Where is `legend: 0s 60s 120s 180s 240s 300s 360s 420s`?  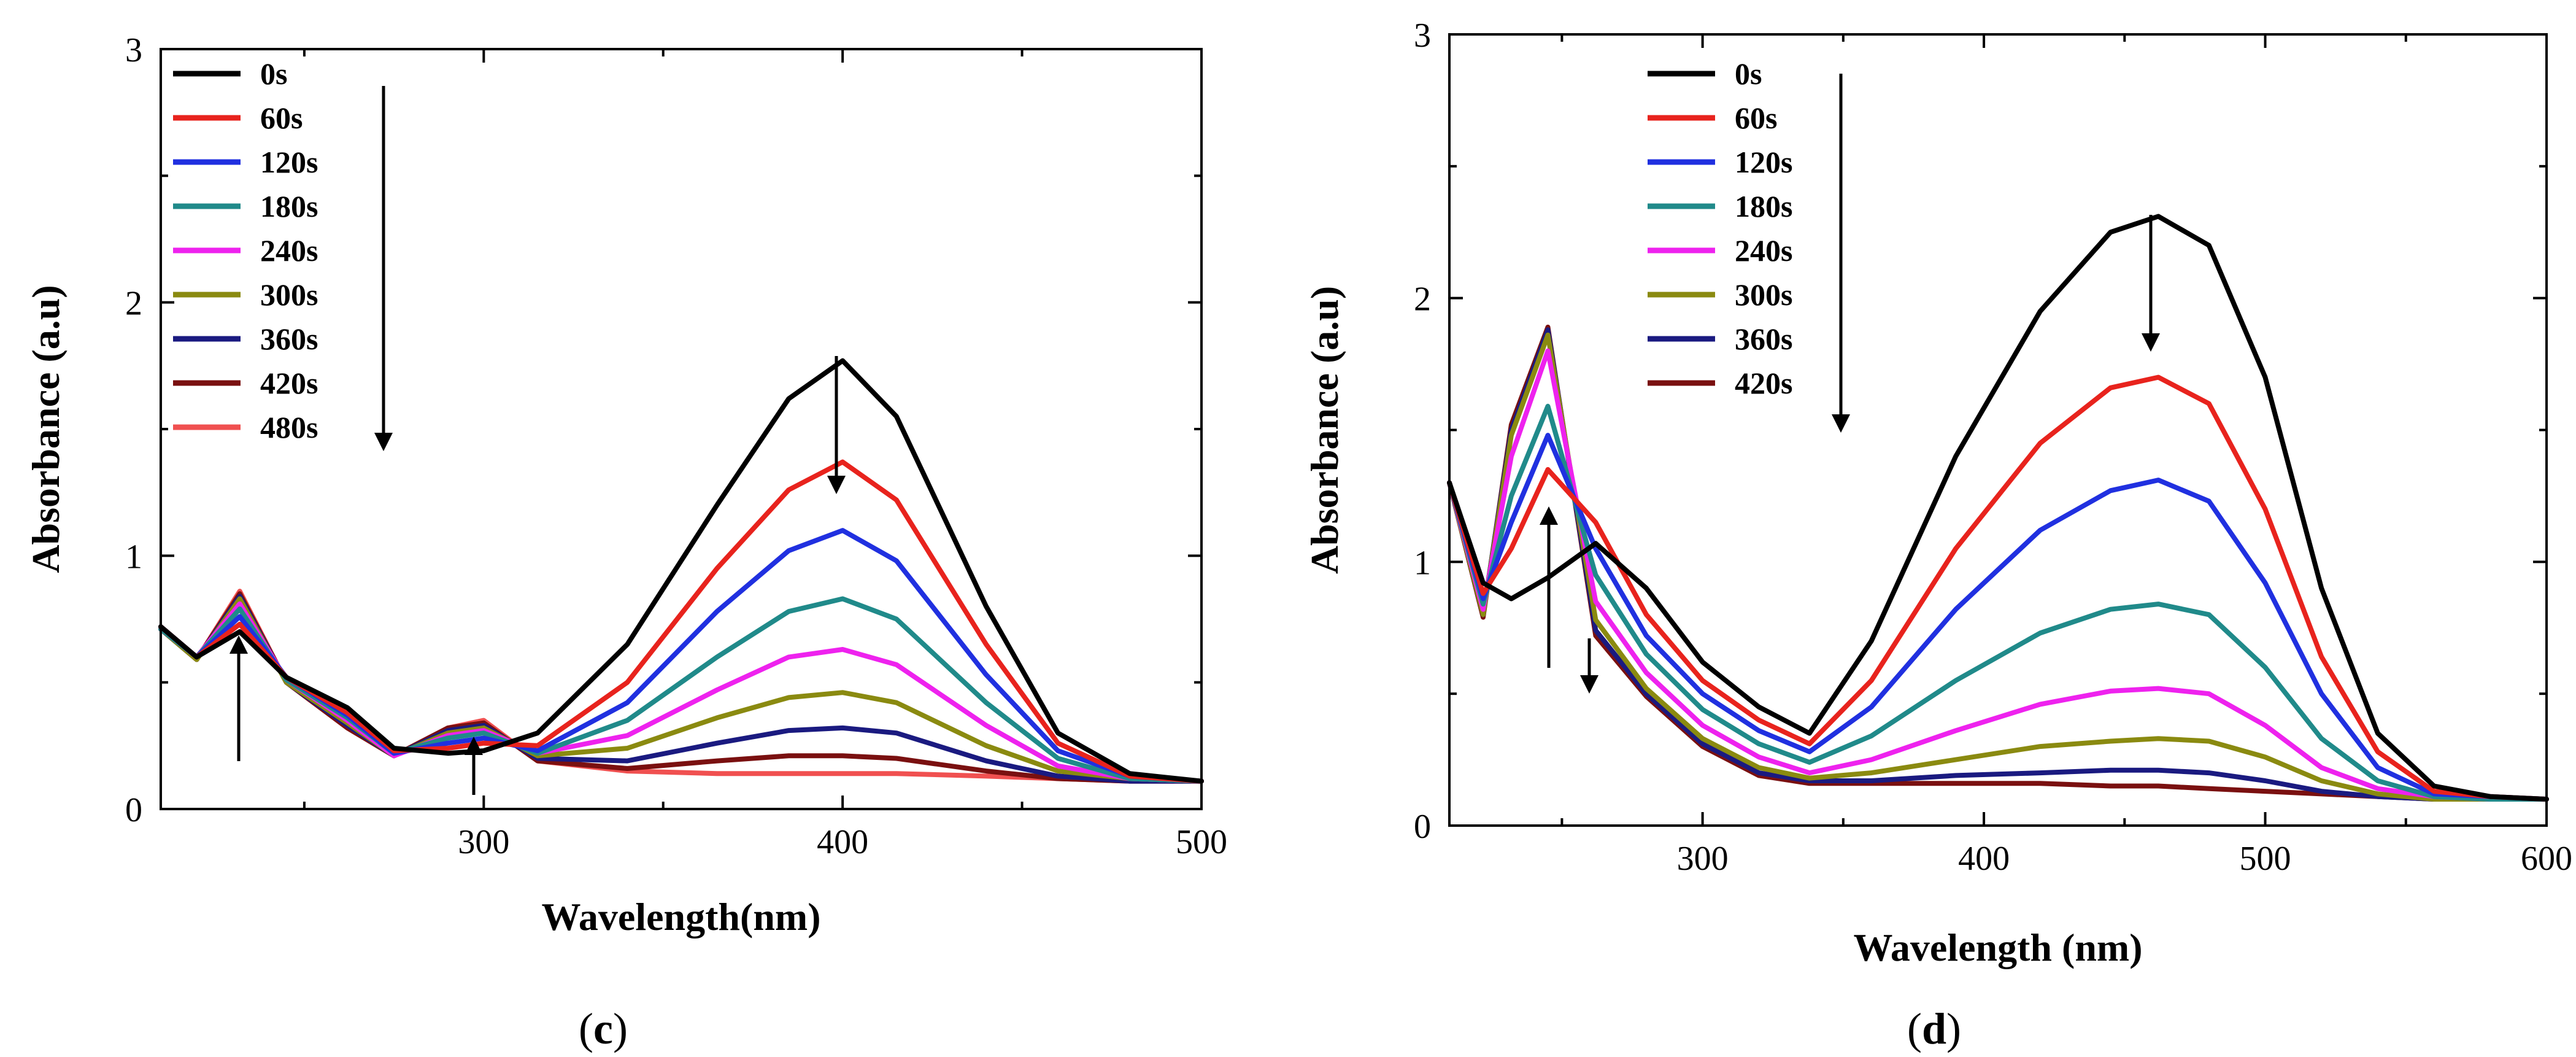
legend: 0s 60s 120s 180s 240s 300s 360s 420s is located at coordinates (1720, 228).